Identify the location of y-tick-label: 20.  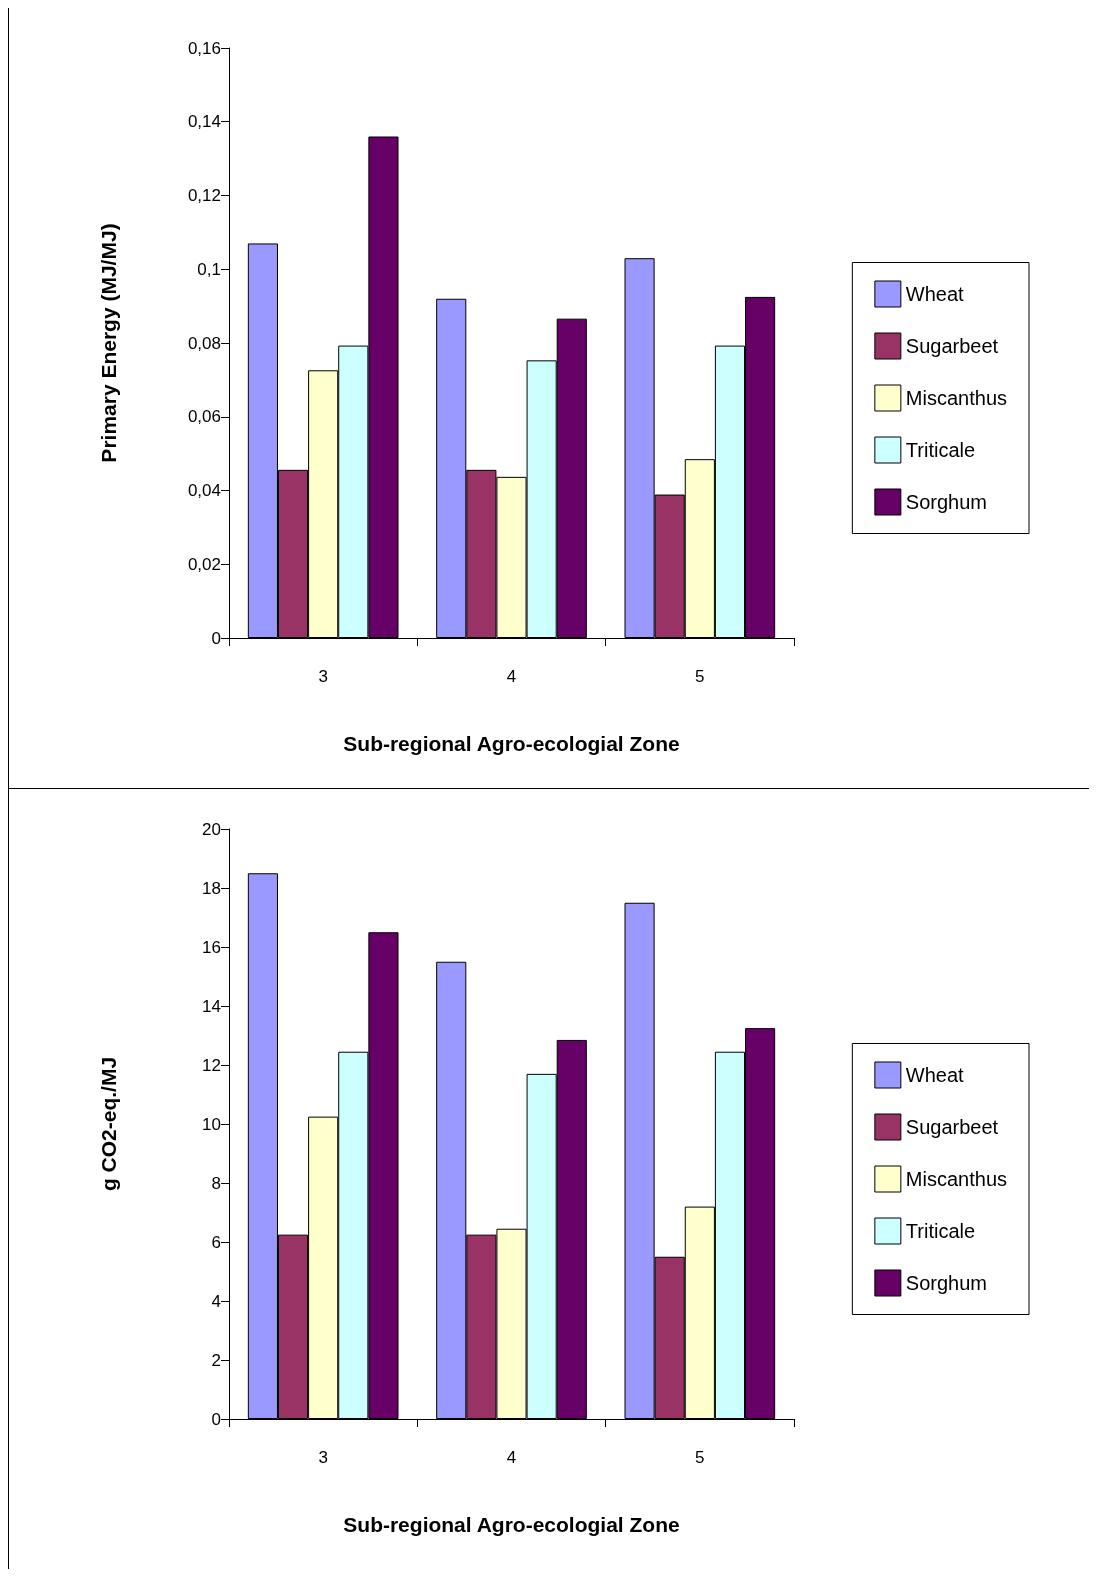
(211, 829).